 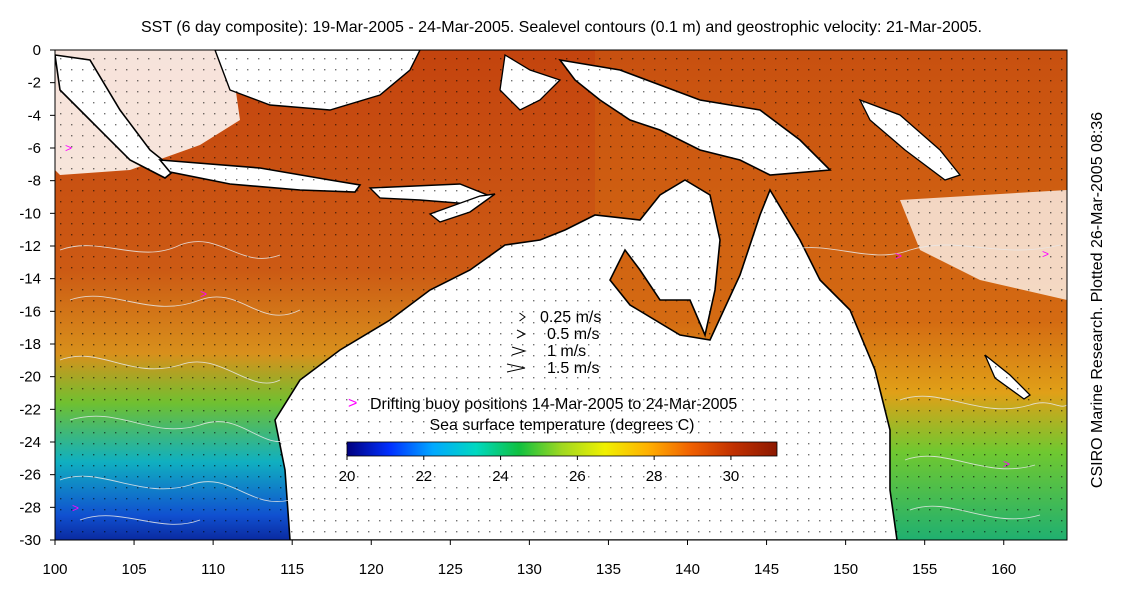 What do you see at coordinates (116, 116) in the screenshot?
I see `land-sumatra` at bounding box center [116, 116].